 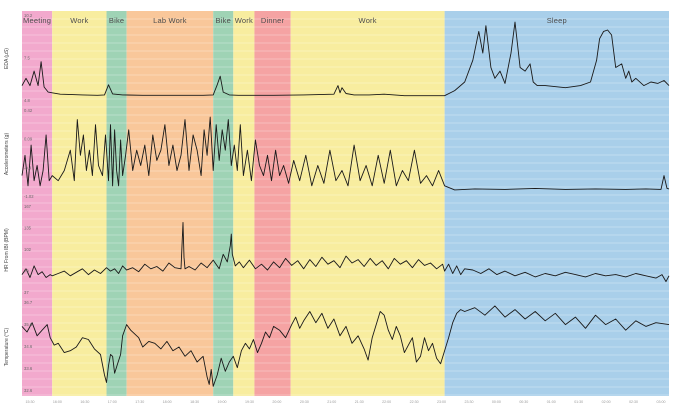 I want to click on x-tick-label: 23:30, so click(x=468, y=402).